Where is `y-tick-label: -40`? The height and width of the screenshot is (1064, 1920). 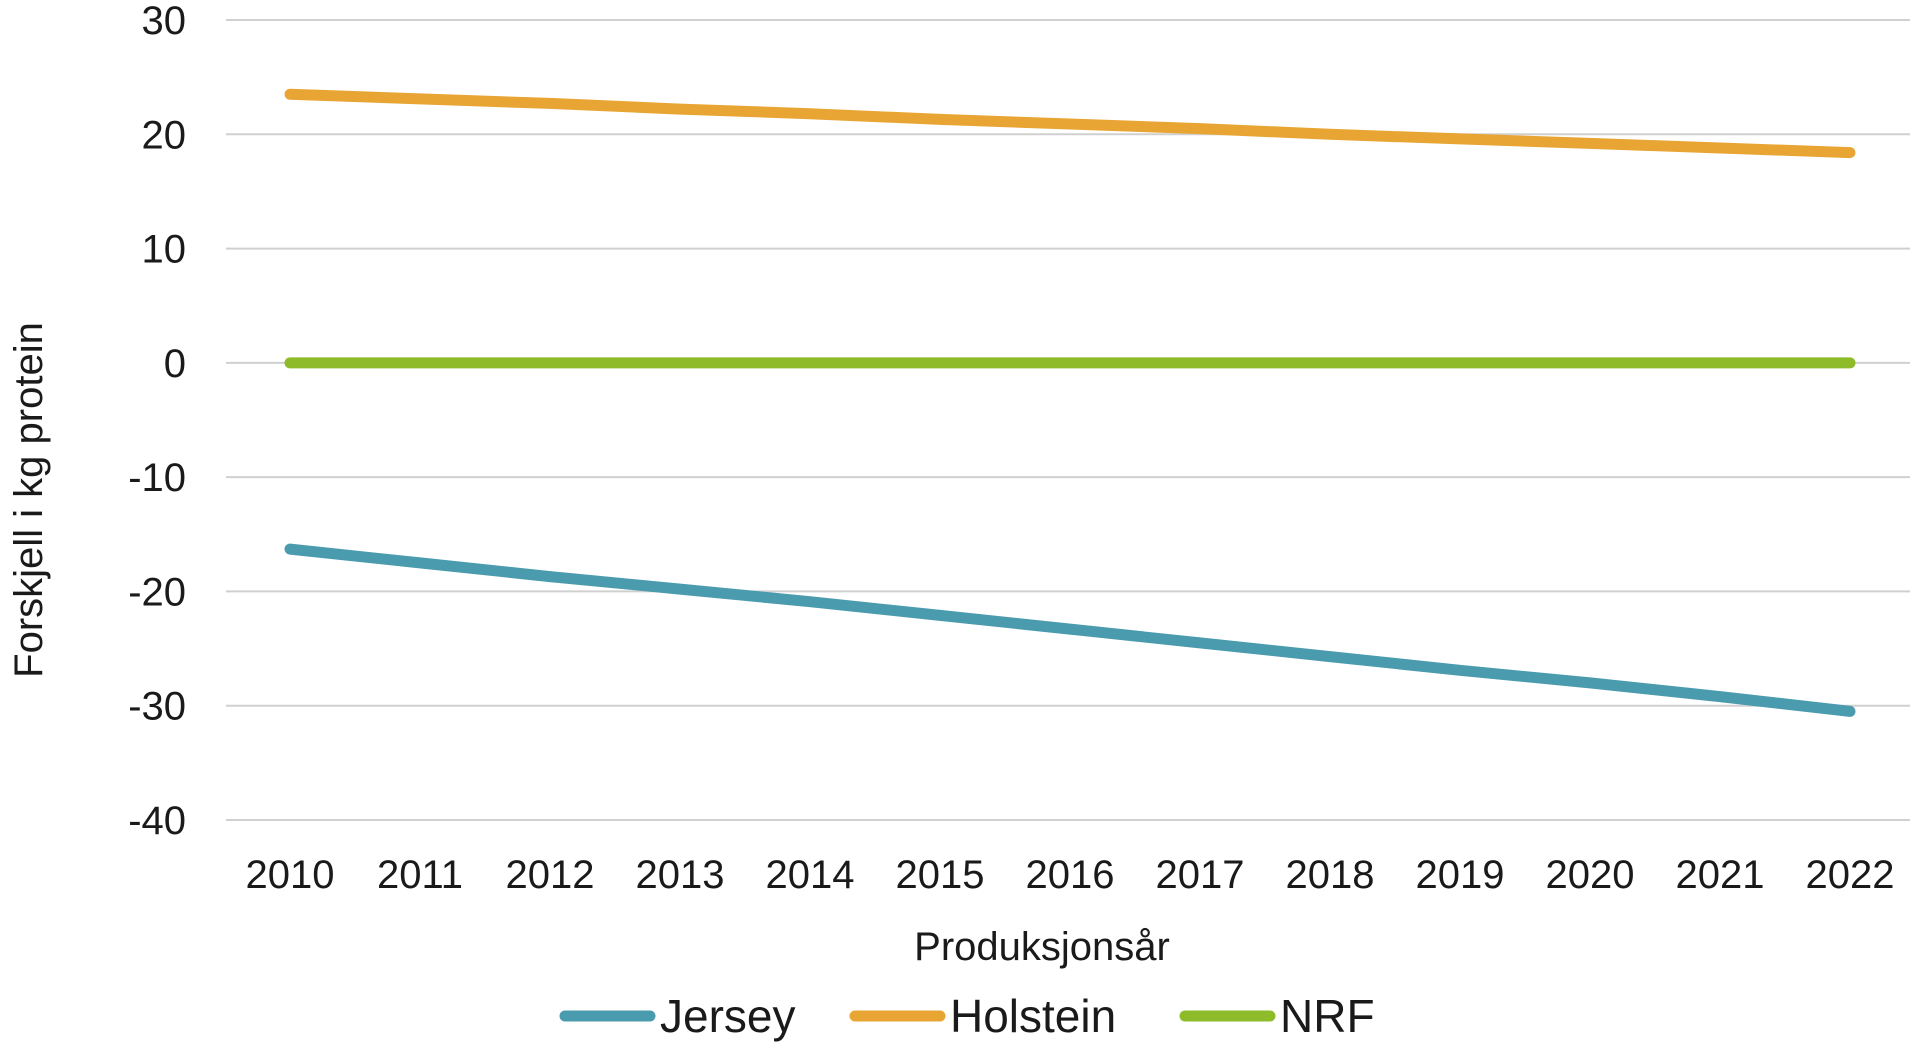 y-tick-label: -40 is located at coordinates (157, 821).